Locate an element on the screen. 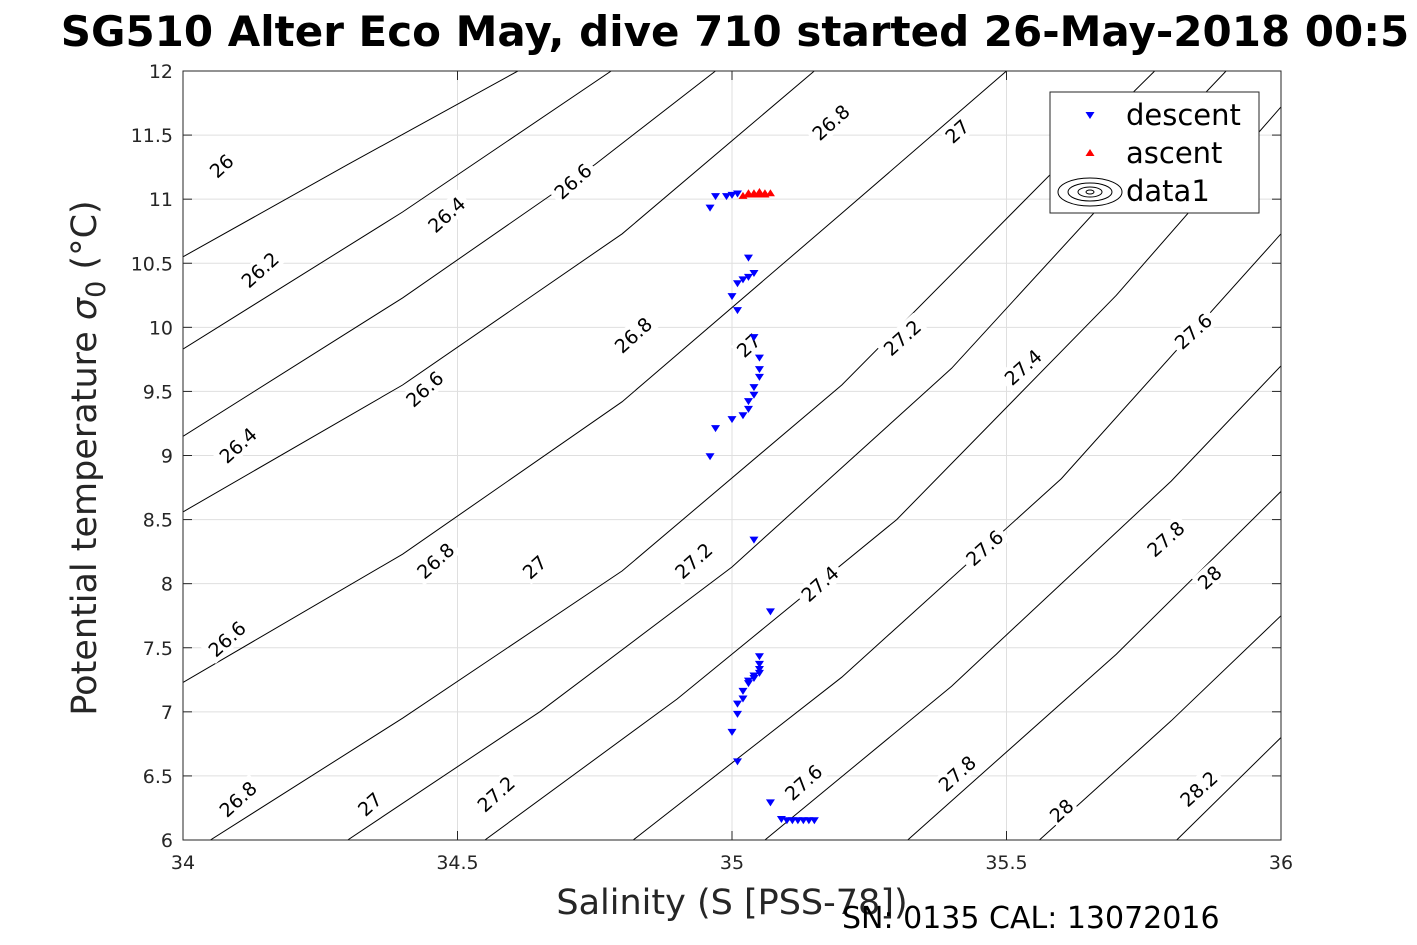 This screenshot has height=945, width=1417. data-points is located at coordinates (762, 506).